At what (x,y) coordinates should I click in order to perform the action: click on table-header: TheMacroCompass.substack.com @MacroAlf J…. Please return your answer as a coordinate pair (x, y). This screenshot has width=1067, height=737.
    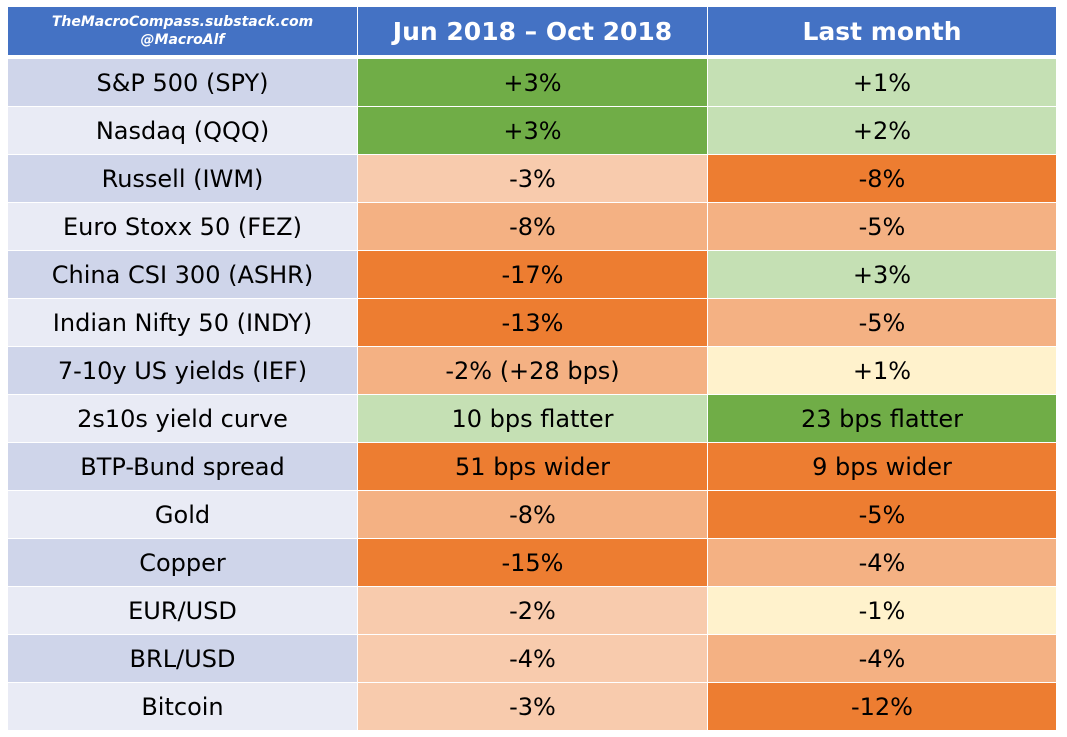
    Looking at the image, I should click on (532, 33).